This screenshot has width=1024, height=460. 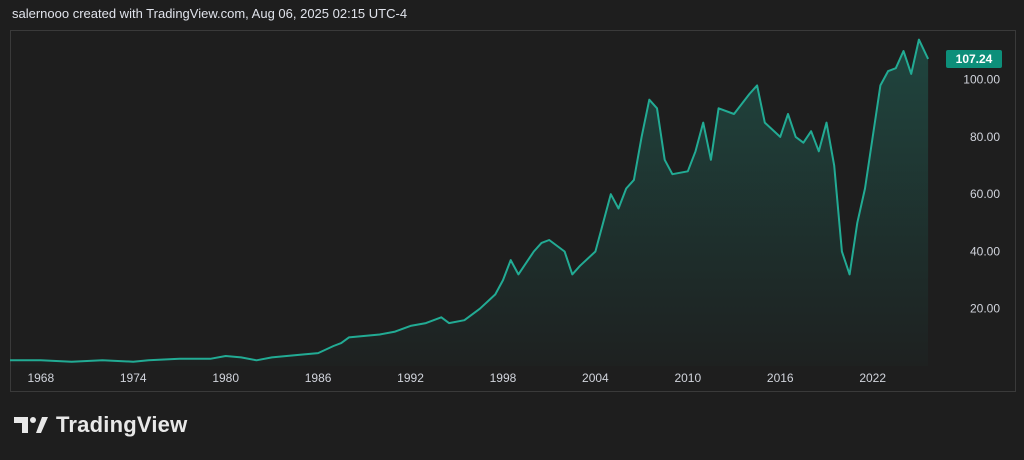 I want to click on last-price-badge, so click(x=974, y=58).